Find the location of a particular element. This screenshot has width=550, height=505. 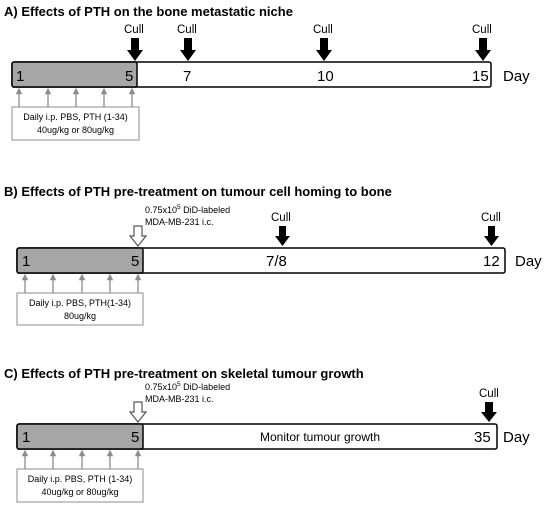

panel-b-injection-line-2: MDA-MB-231 i.c. is located at coordinates (179, 222).